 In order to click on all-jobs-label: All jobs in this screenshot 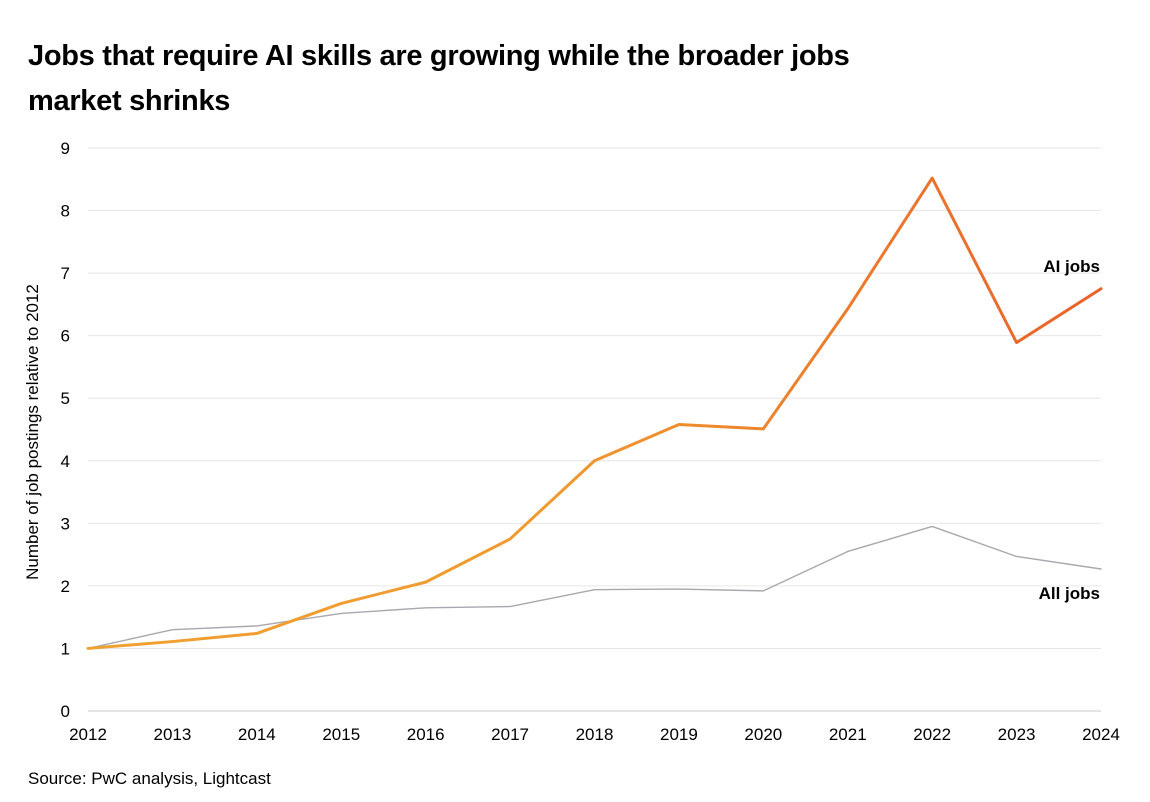, I will do `click(1069, 593)`.